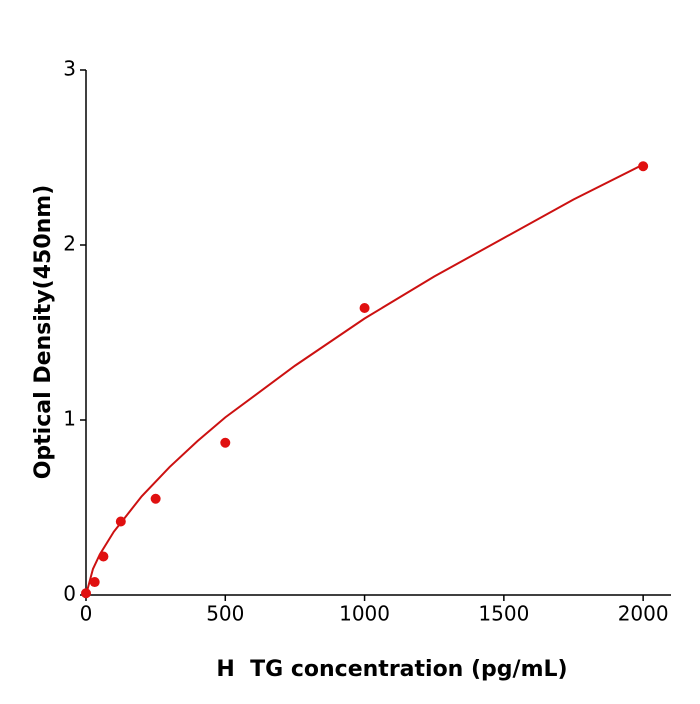 The height and width of the screenshot is (704, 700). What do you see at coordinates (643, 614) in the screenshot?
I see `x-tick-label: 2000` at bounding box center [643, 614].